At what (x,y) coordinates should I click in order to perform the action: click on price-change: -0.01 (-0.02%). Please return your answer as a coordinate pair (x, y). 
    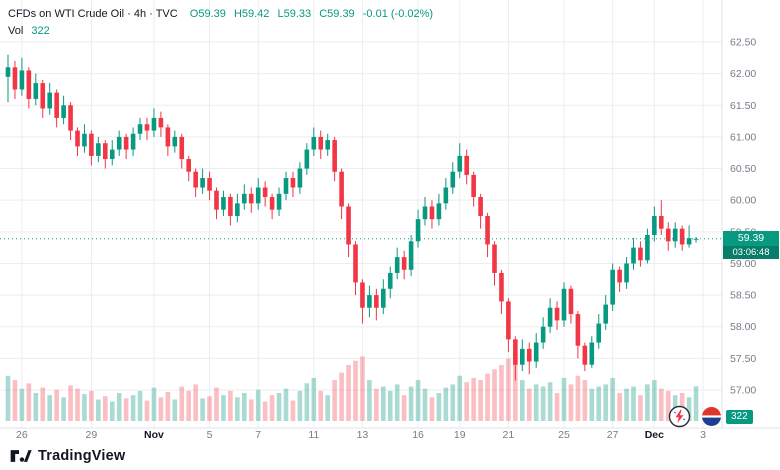
    Looking at the image, I should click on (398, 14).